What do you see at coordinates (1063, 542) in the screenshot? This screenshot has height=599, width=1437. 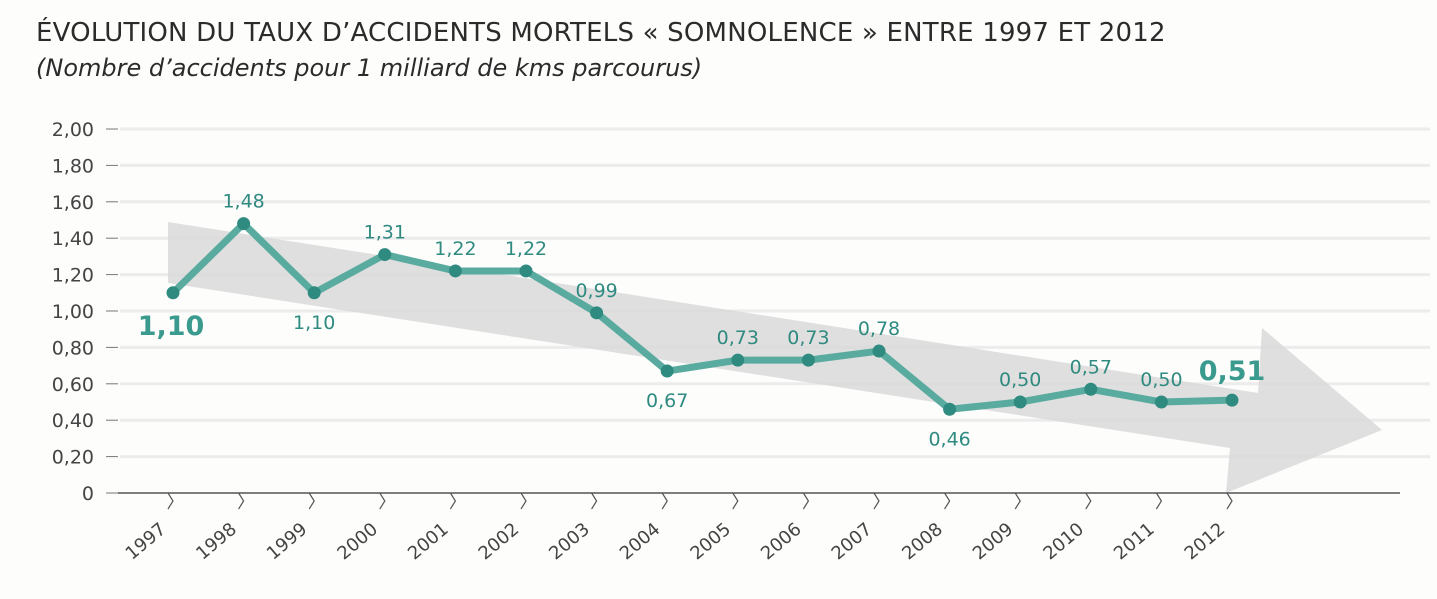 I see `x-tick-label: 2010` at bounding box center [1063, 542].